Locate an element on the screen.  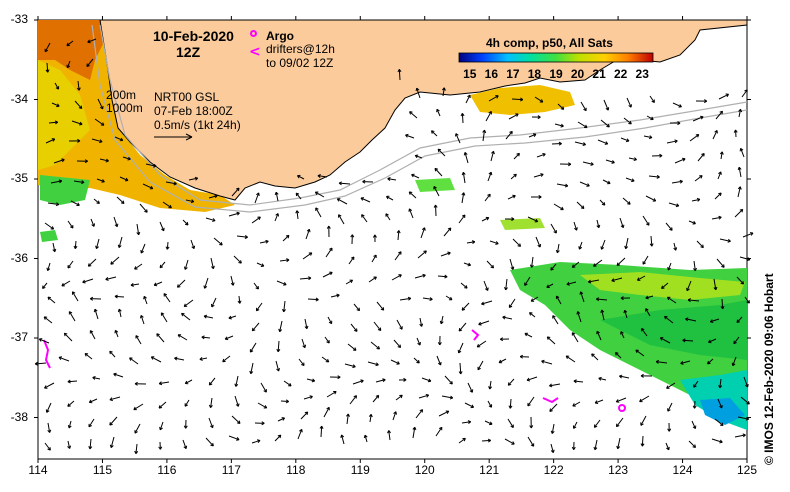
argo-legend-icon is located at coordinates (253, 33).